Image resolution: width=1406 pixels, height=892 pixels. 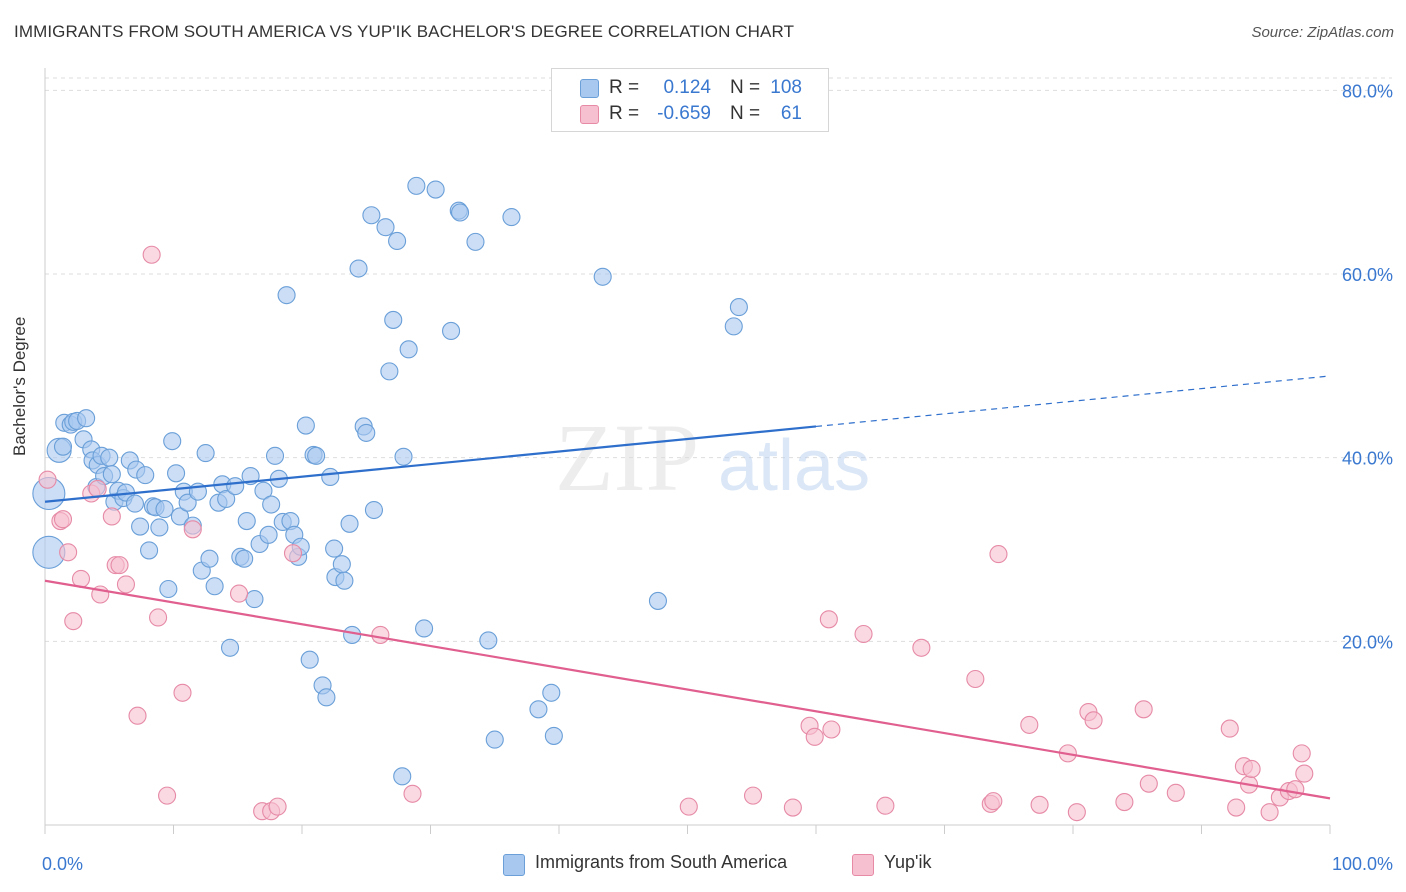 What do you see at coordinates (430, 464) in the screenshot?
I see `trend-line-south-america` at bounding box center [430, 464].